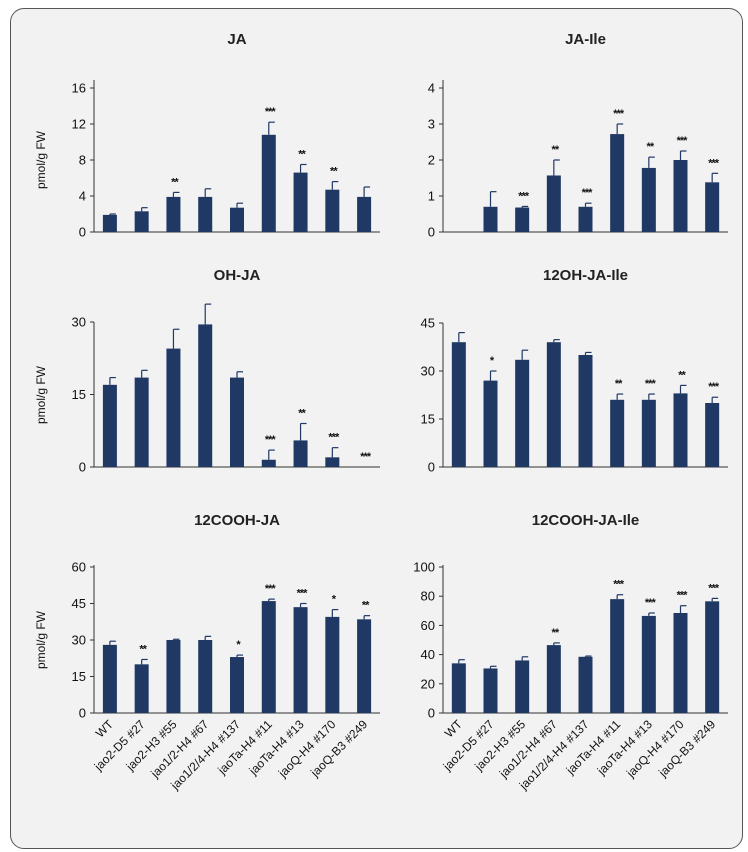  What do you see at coordinates (428, 323) in the screenshot?
I see `y-tick-label: 45` at bounding box center [428, 323].